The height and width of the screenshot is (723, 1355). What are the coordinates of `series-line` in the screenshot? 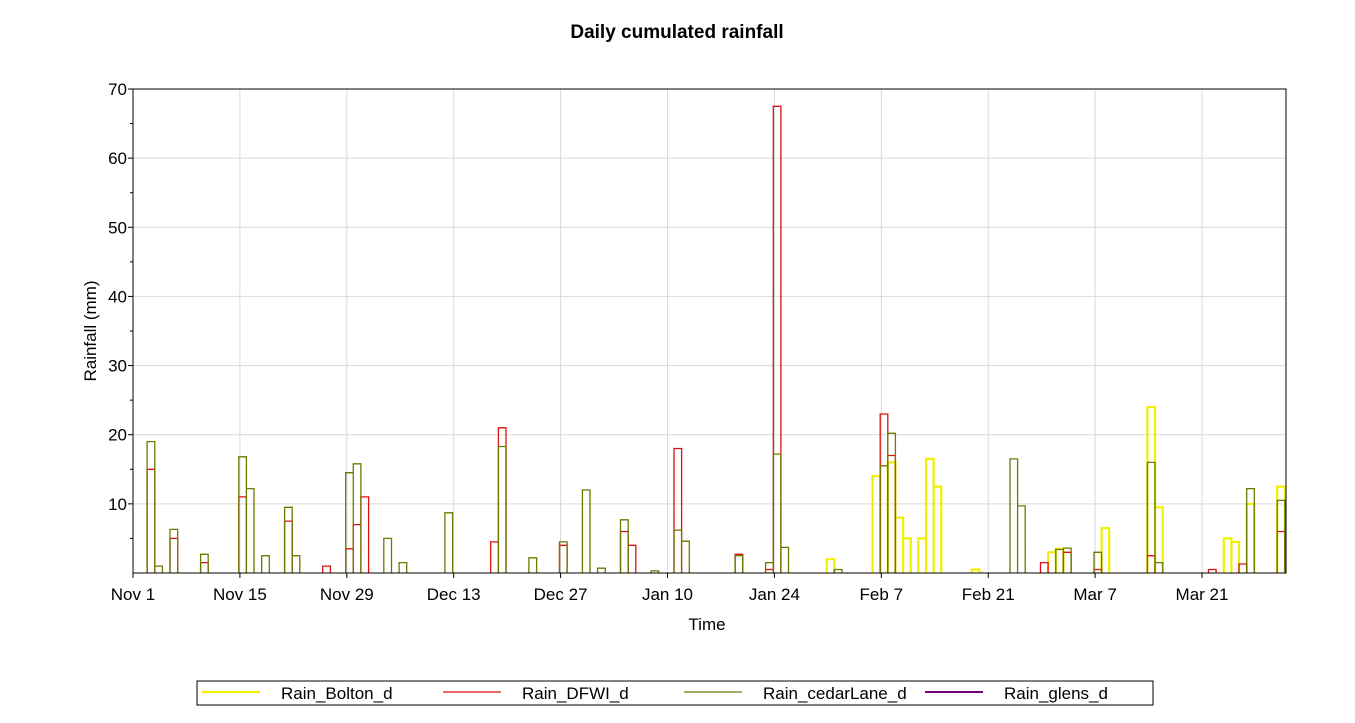 It's located at (1055, 489).